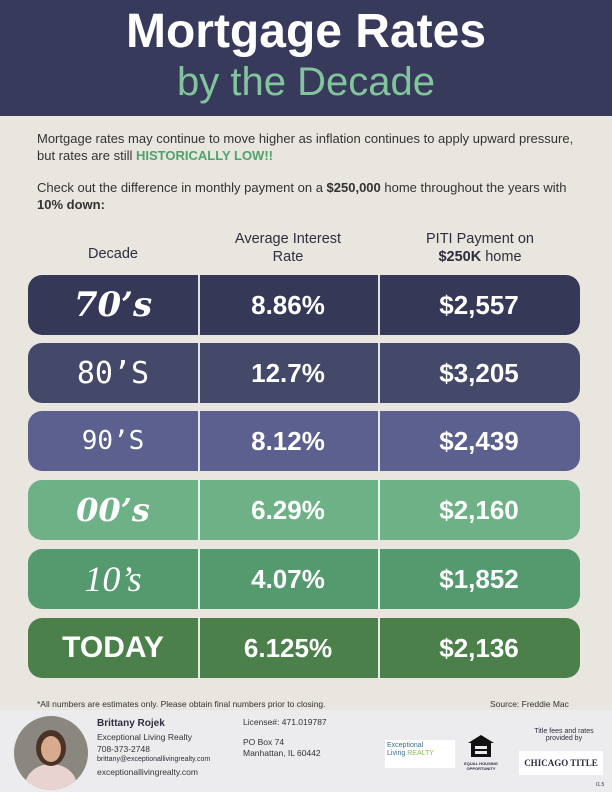 The height and width of the screenshot is (792, 612). I want to click on agent-website: exceptionallivingrealty.com, so click(147, 772).